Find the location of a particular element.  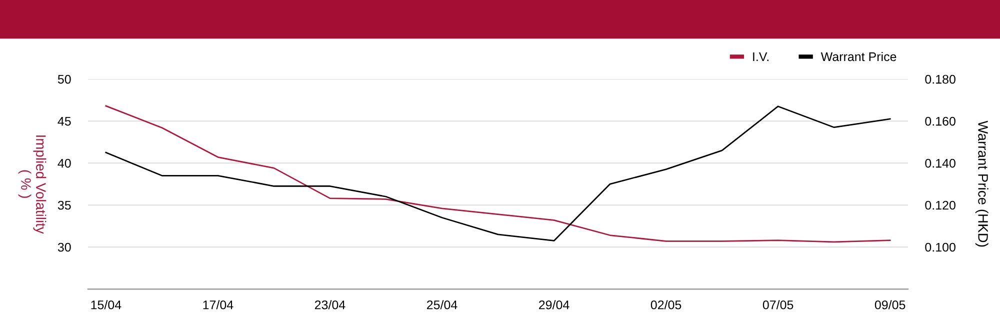

y-tick-label: 45 is located at coordinates (64, 121).